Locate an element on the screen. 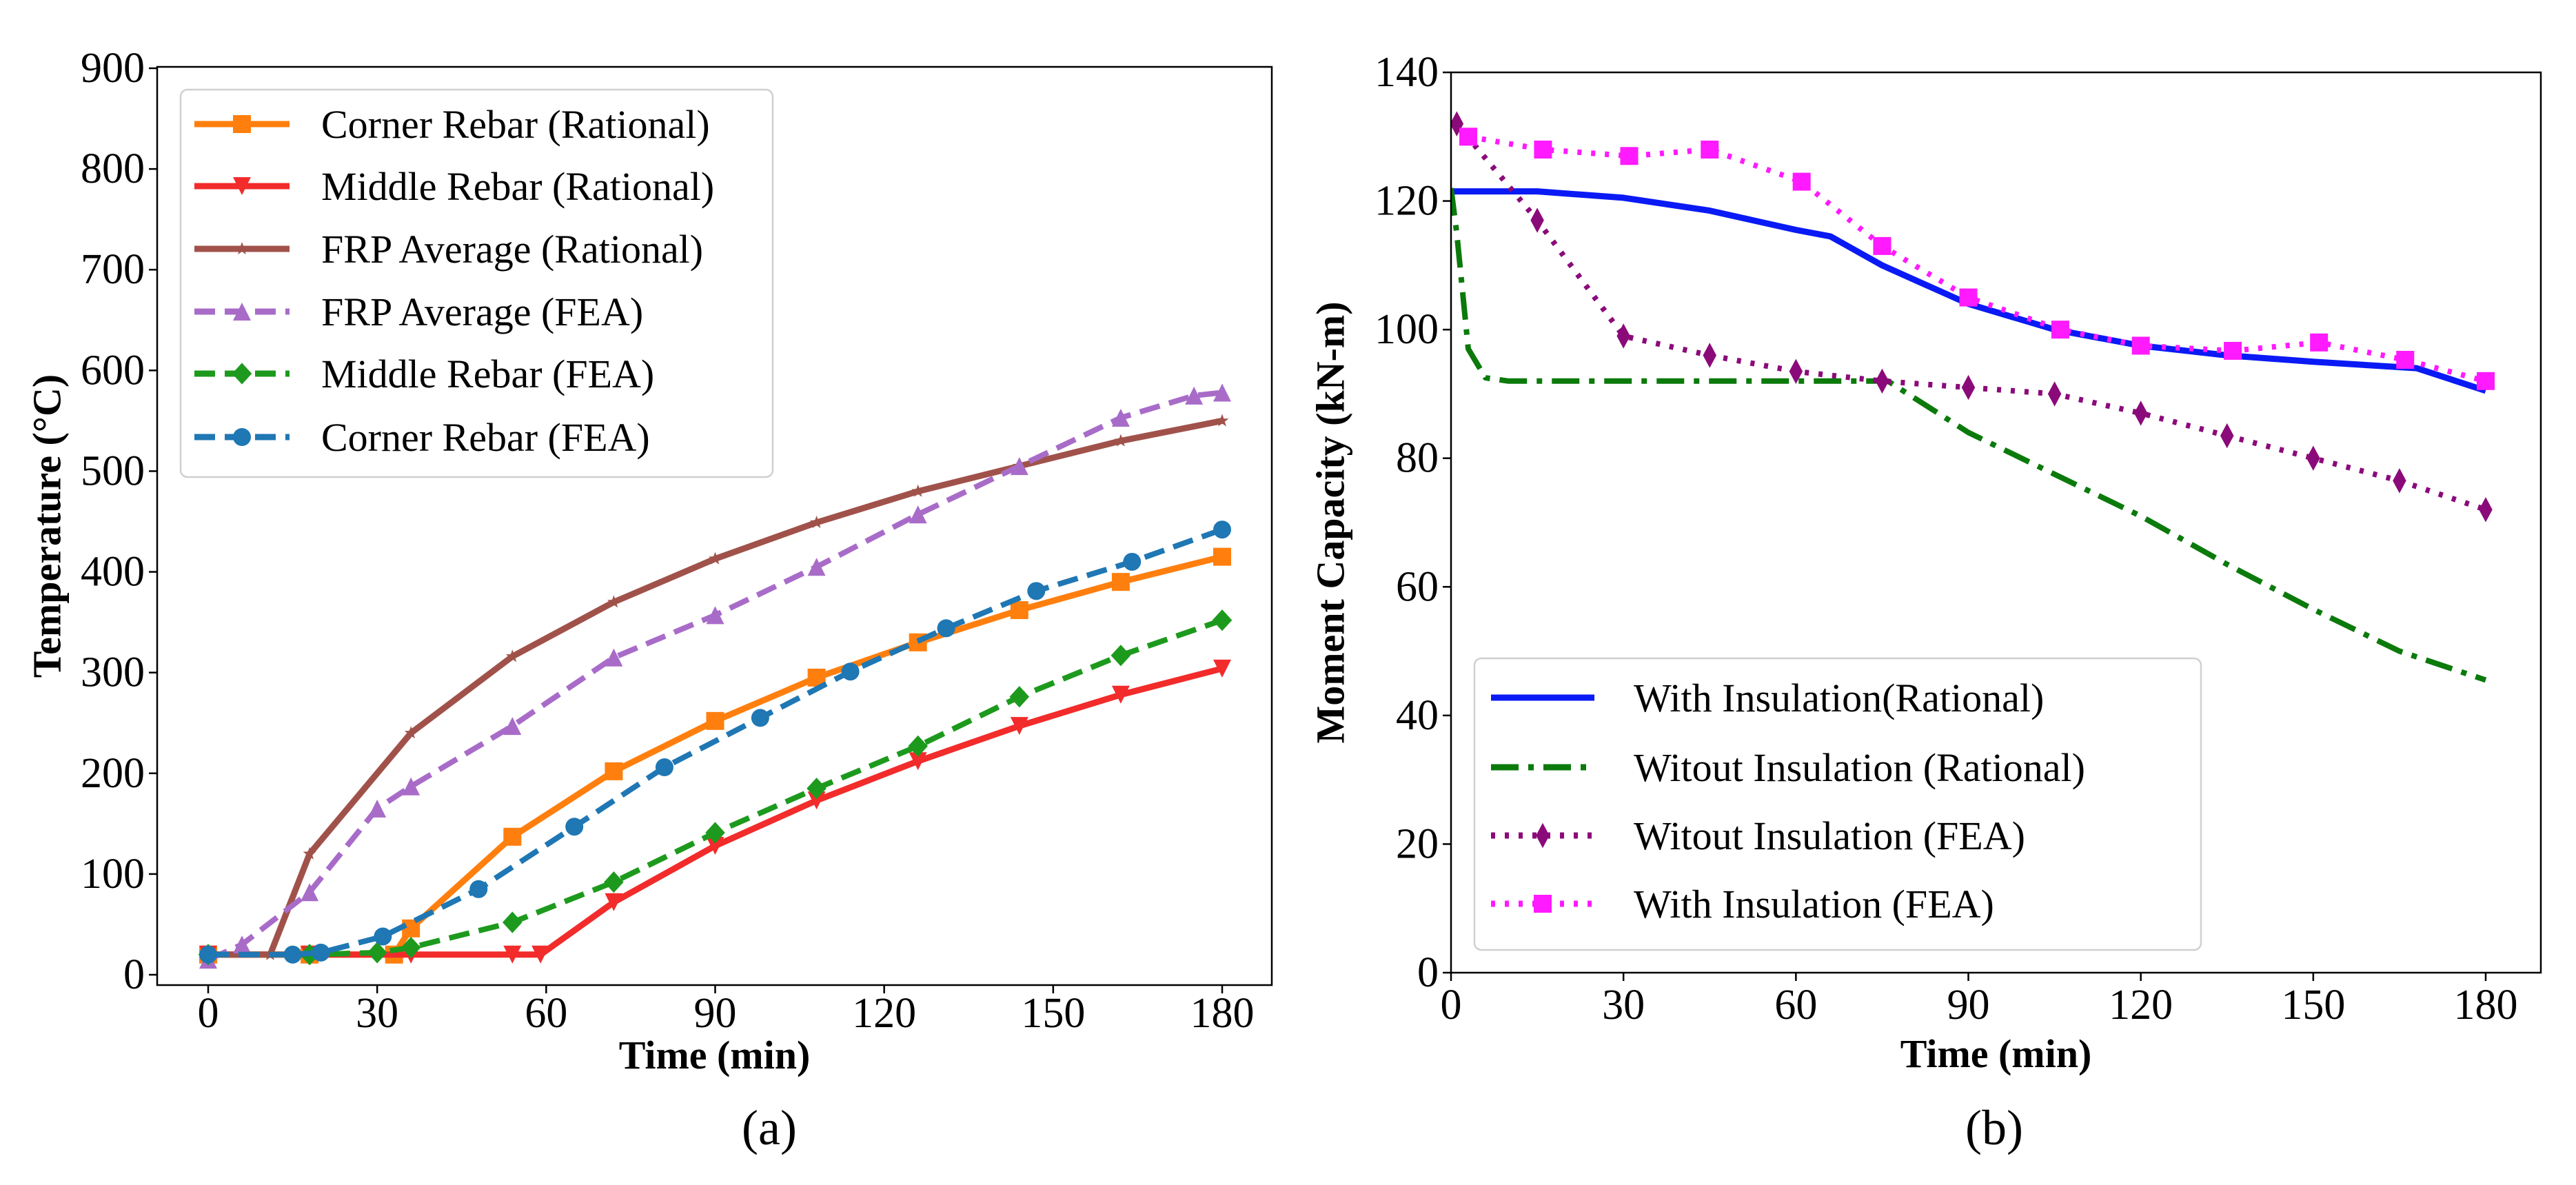 Image resolution: width=2576 pixels, height=1185 pixels. y-tick-label: 40 is located at coordinates (1417, 715).